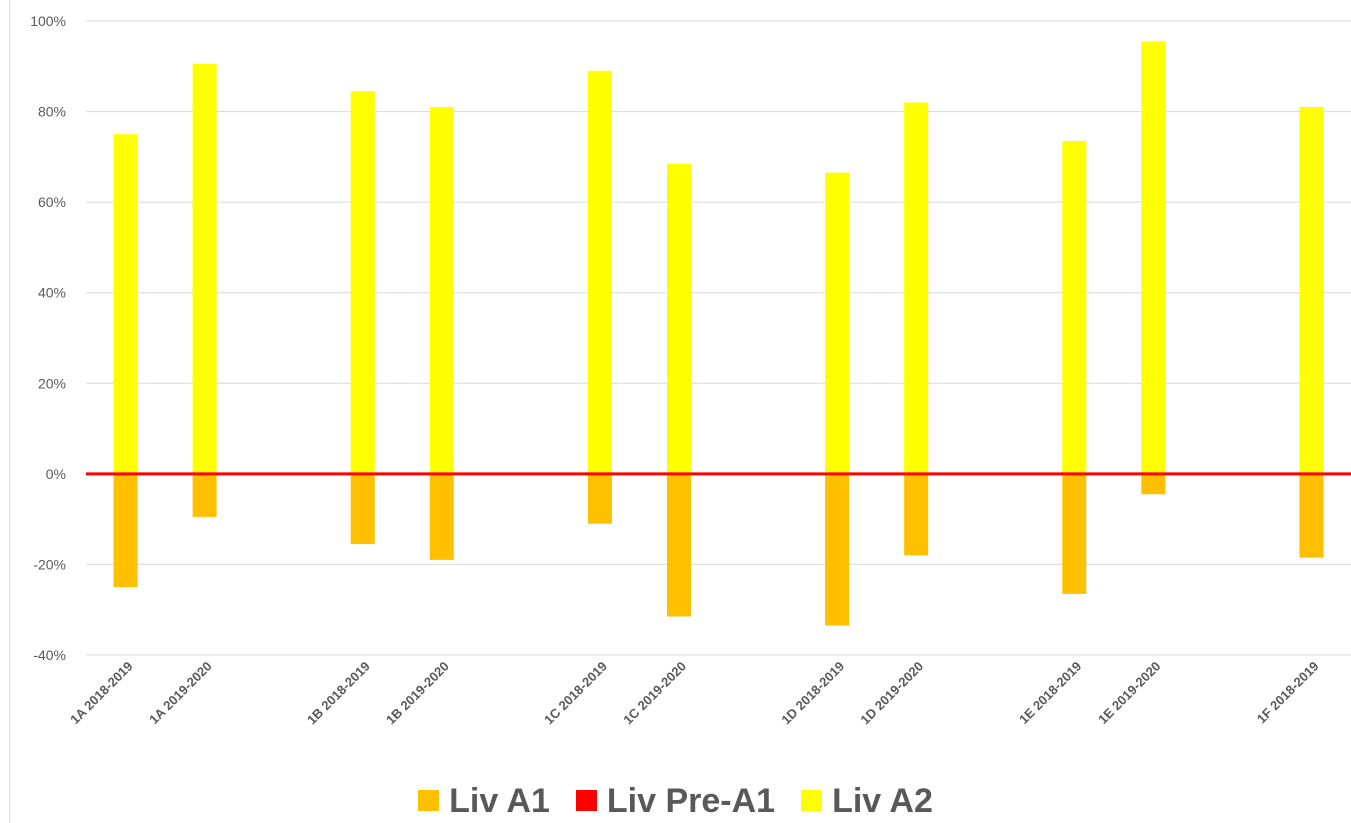  What do you see at coordinates (586, 800) in the screenshot?
I see `legend-swatch-liv-pre-a1` at bounding box center [586, 800].